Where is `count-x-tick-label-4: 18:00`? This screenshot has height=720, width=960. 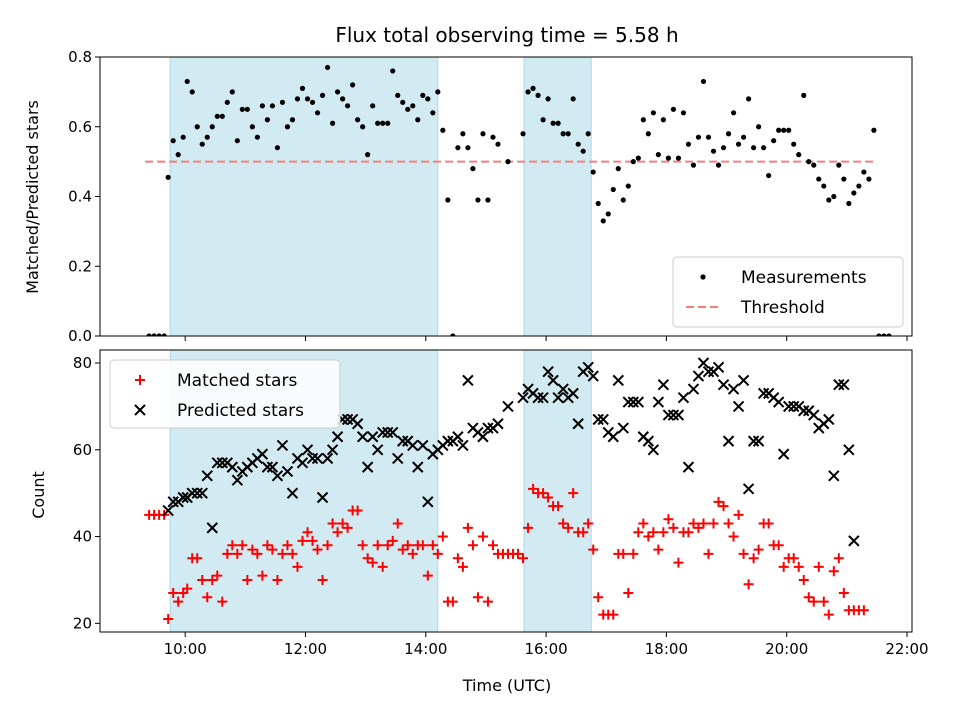 count-x-tick-label-4: 18:00 is located at coordinates (666, 649).